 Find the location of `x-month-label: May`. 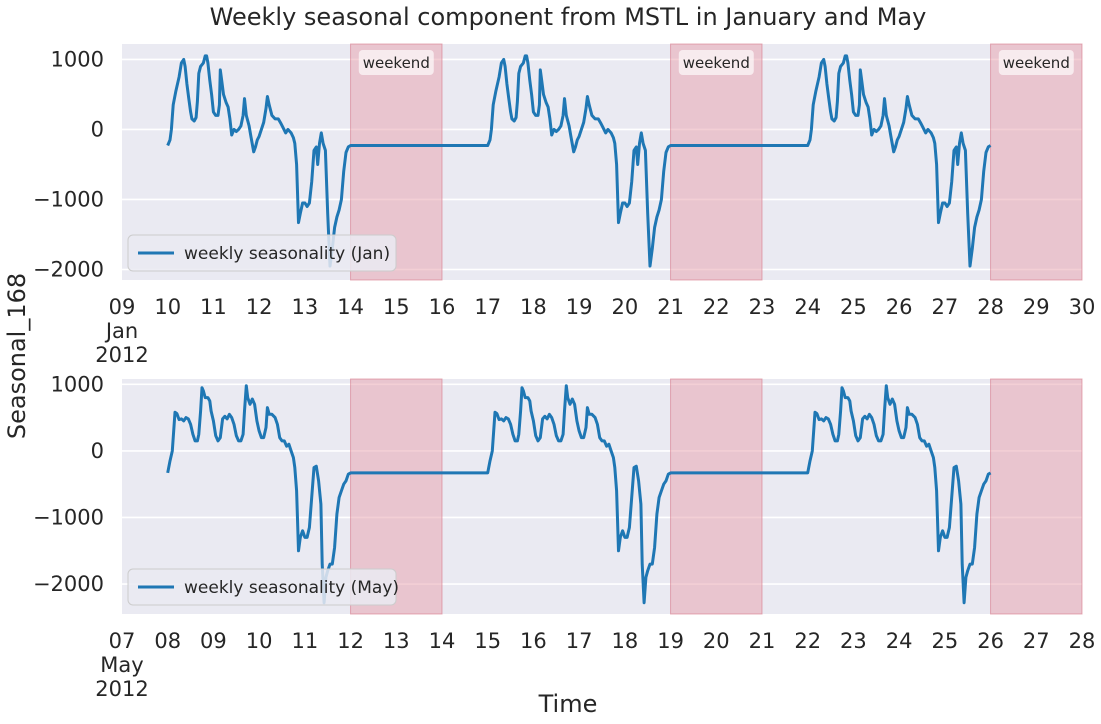

x-month-label: May is located at coordinates (121, 665).